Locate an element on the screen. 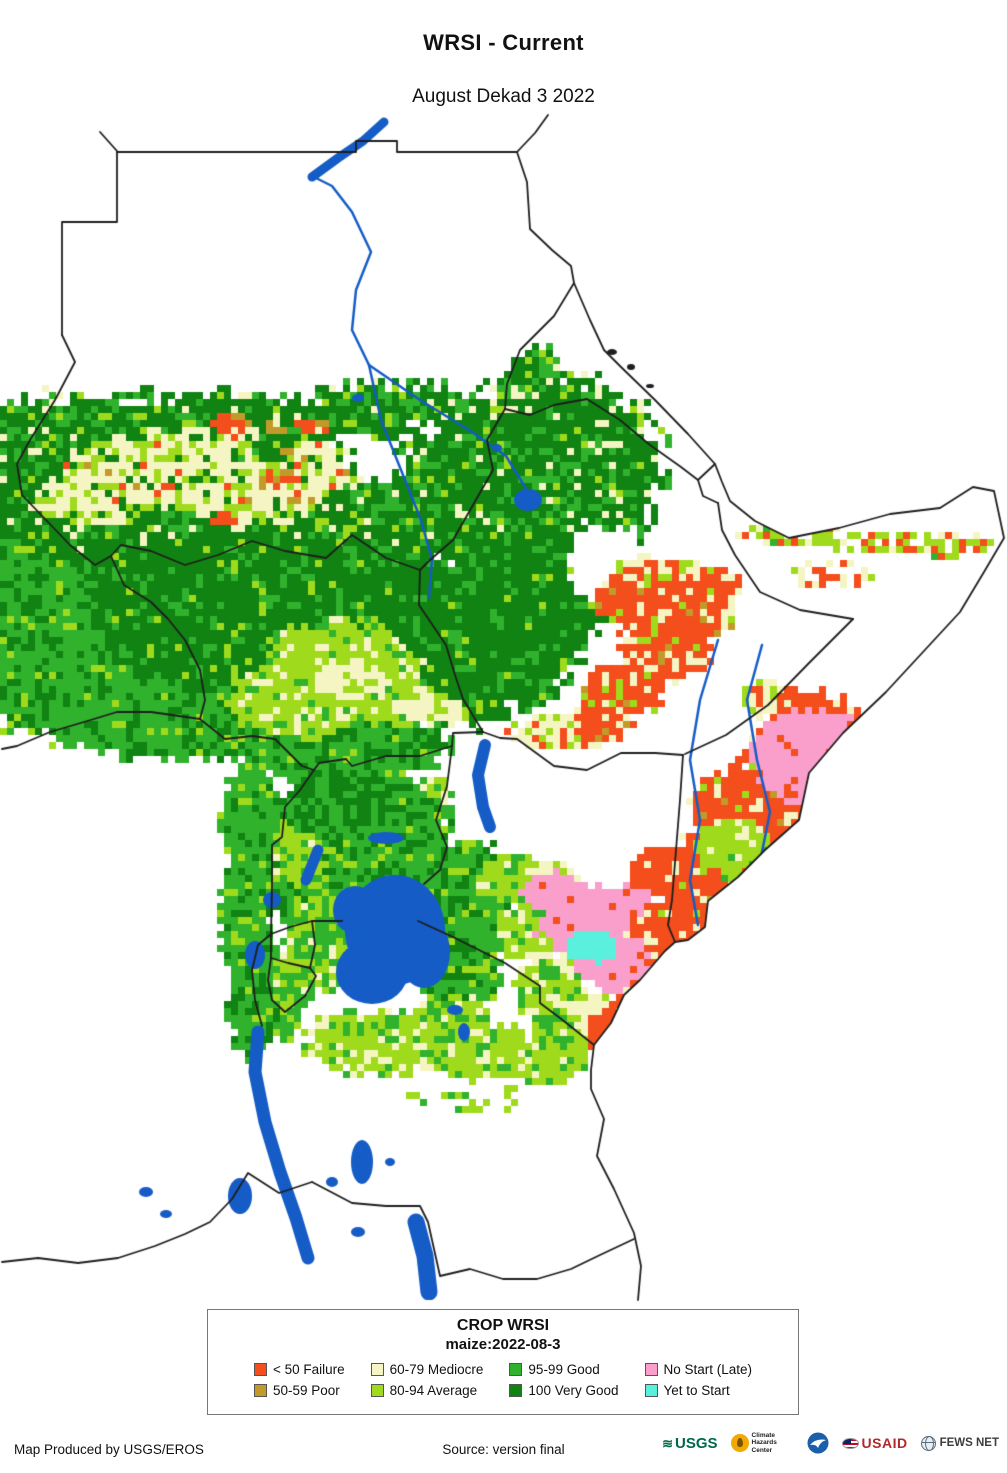 This screenshot has width=1007, height=1473. legend-swatch-failure is located at coordinates (260, 1369).